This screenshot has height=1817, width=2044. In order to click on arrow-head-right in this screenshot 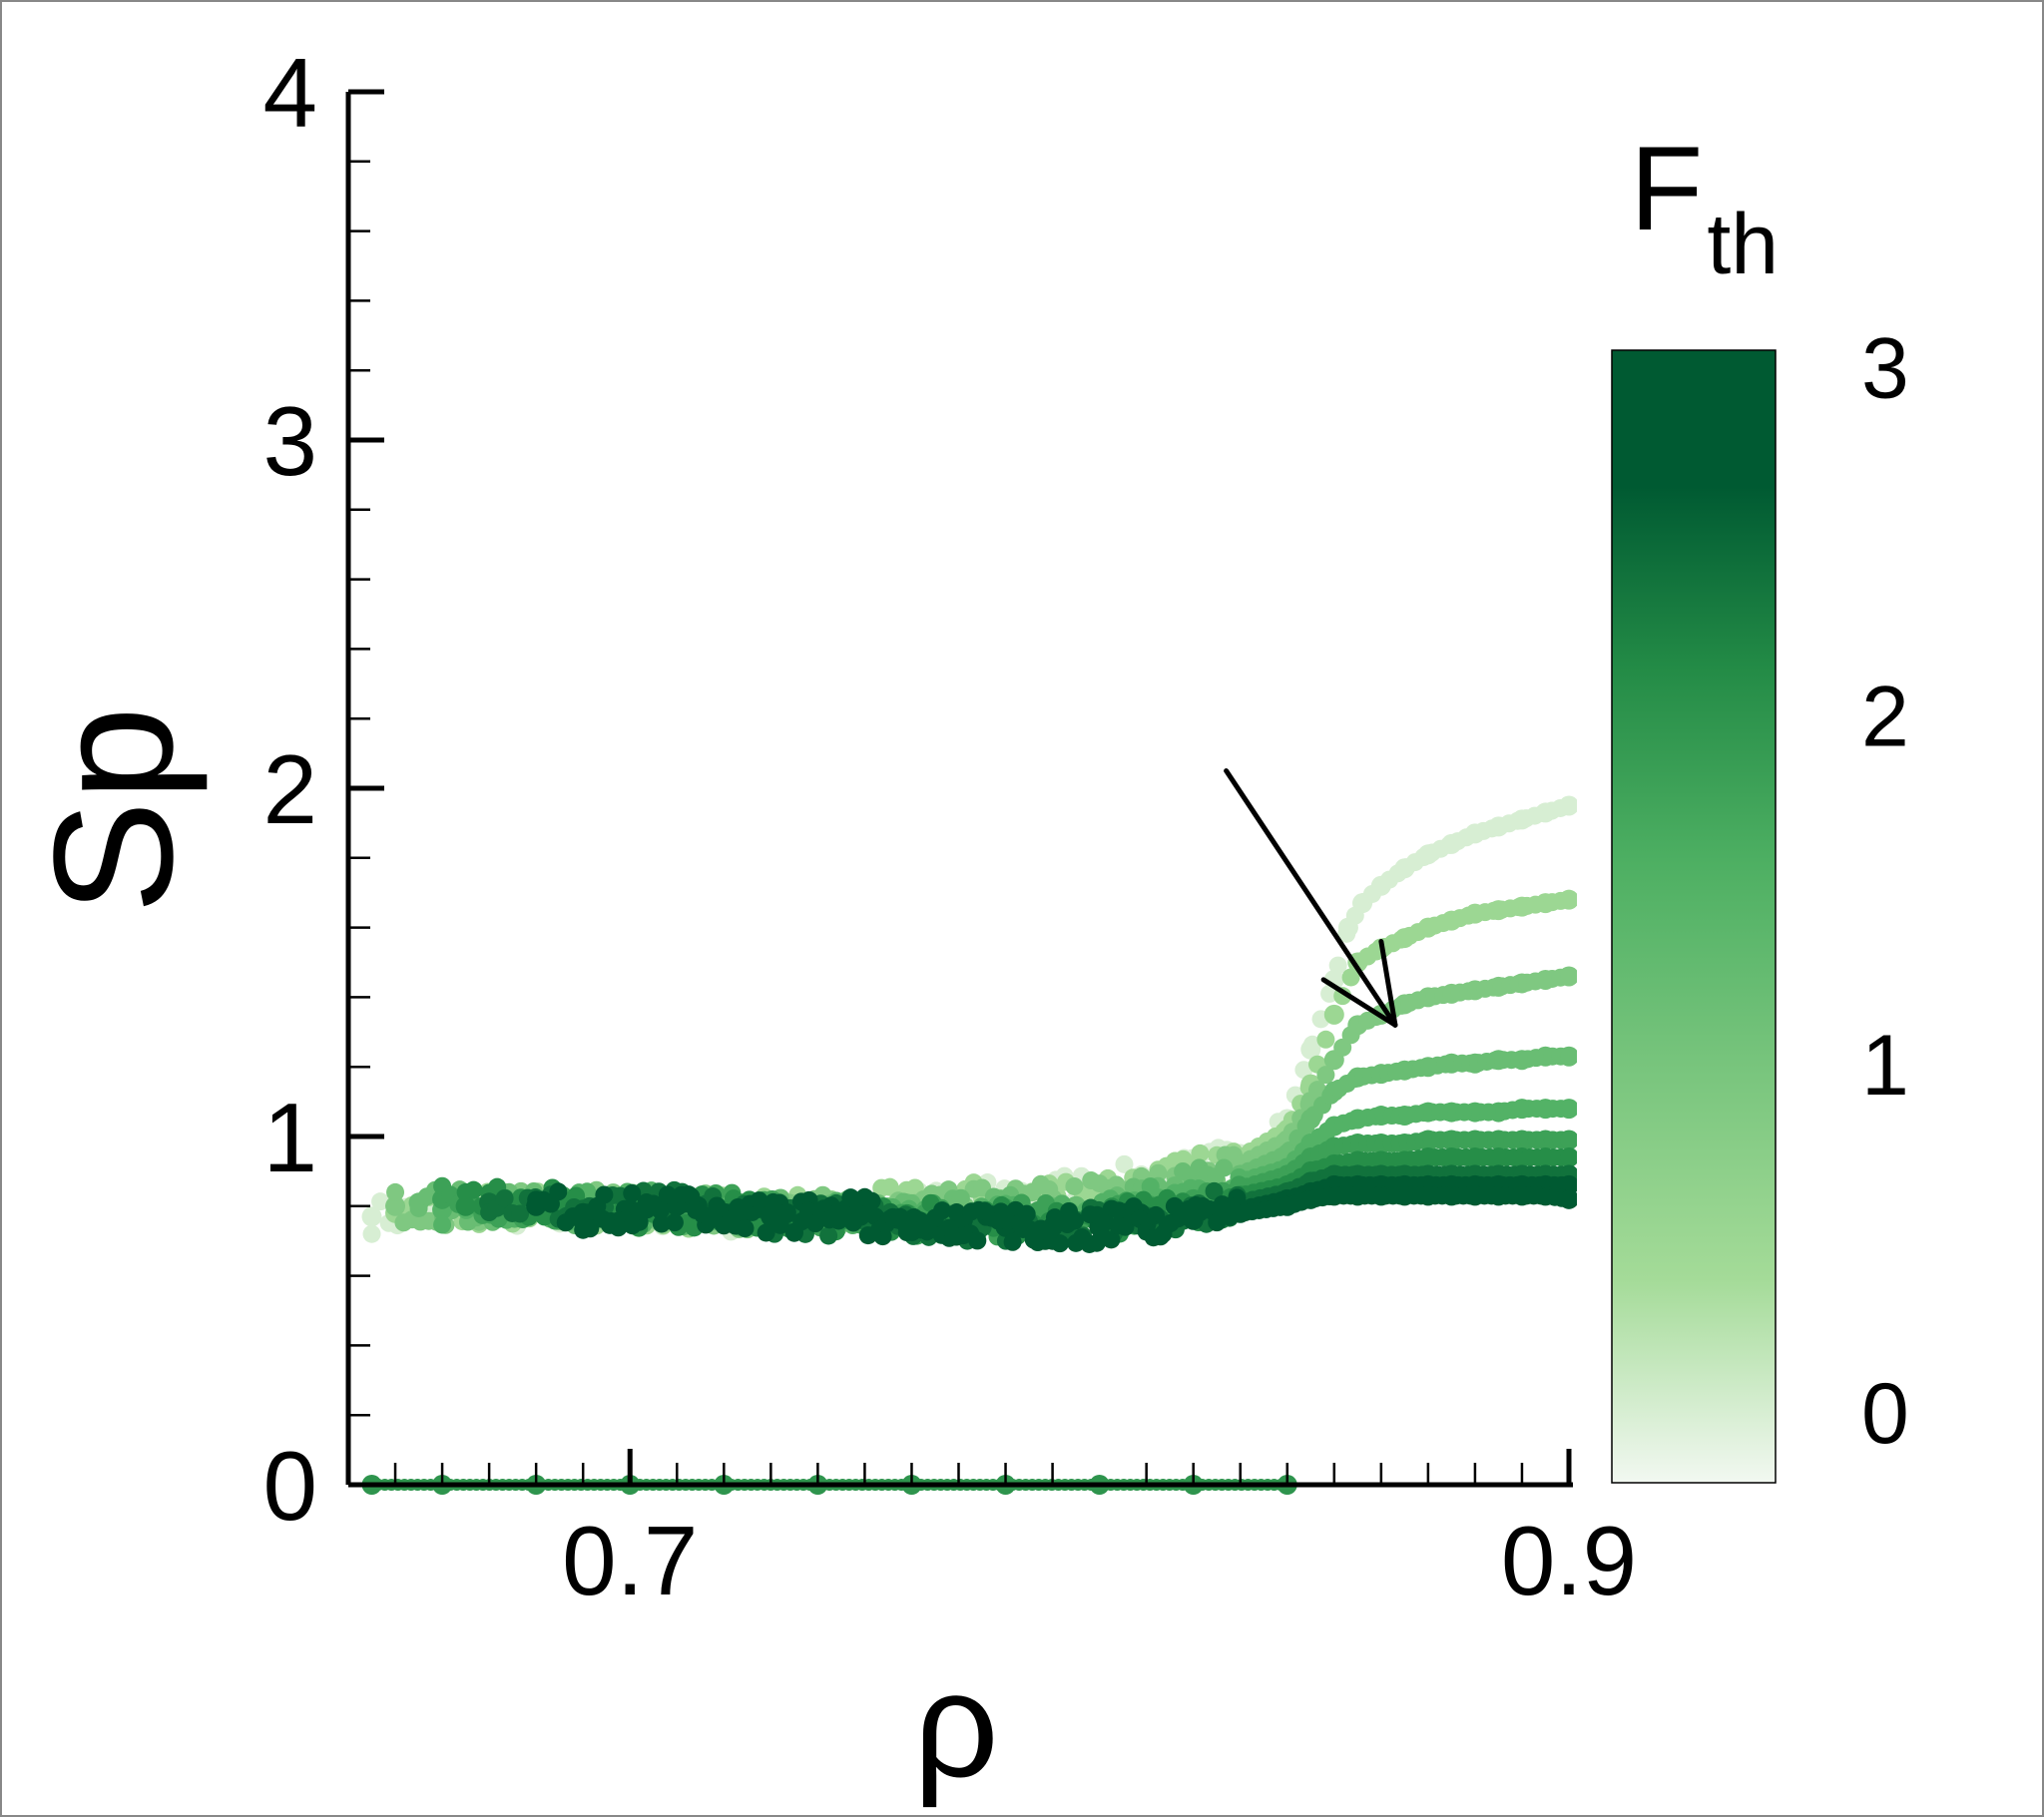, I will do `click(1388, 983)`.